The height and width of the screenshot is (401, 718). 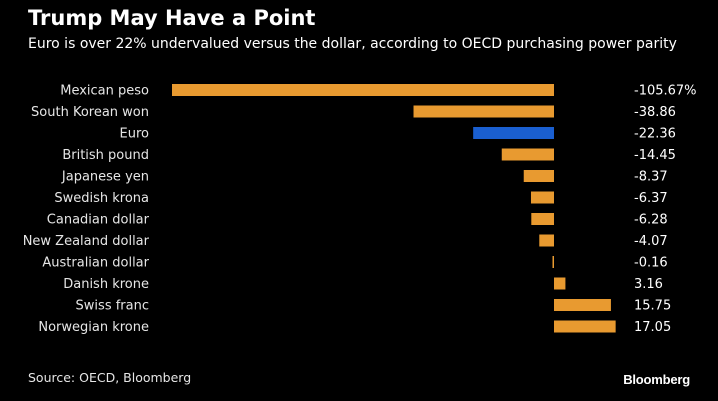 I want to click on category-label-mexican-peso: Mexican peso, so click(x=104, y=91).